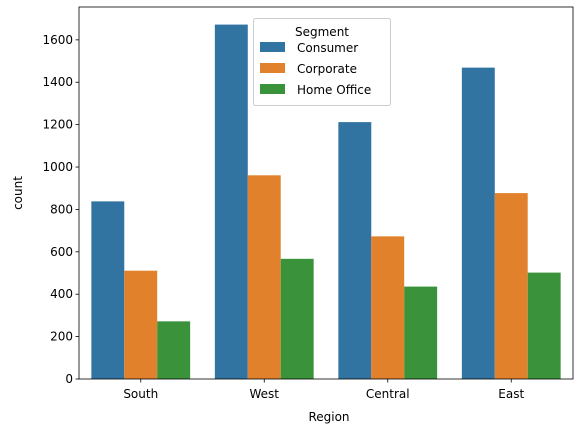 Image resolution: width=580 pixels, height=432 pixels. What do you see at coordinates (69, 379) in the screenshot?
I see `y-tick-label: 0` at bounding box center [69, 379].